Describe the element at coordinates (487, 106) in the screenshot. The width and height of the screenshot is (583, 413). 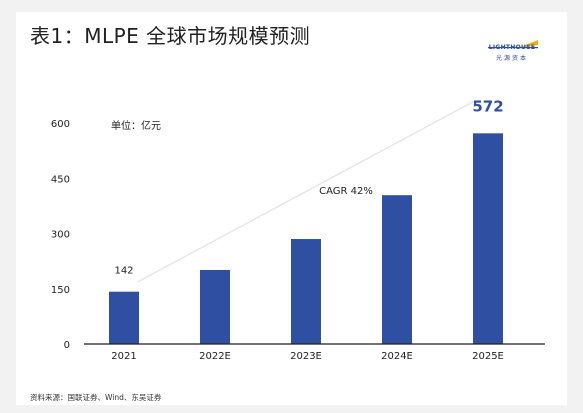
I see `data-label: 572` at that location.